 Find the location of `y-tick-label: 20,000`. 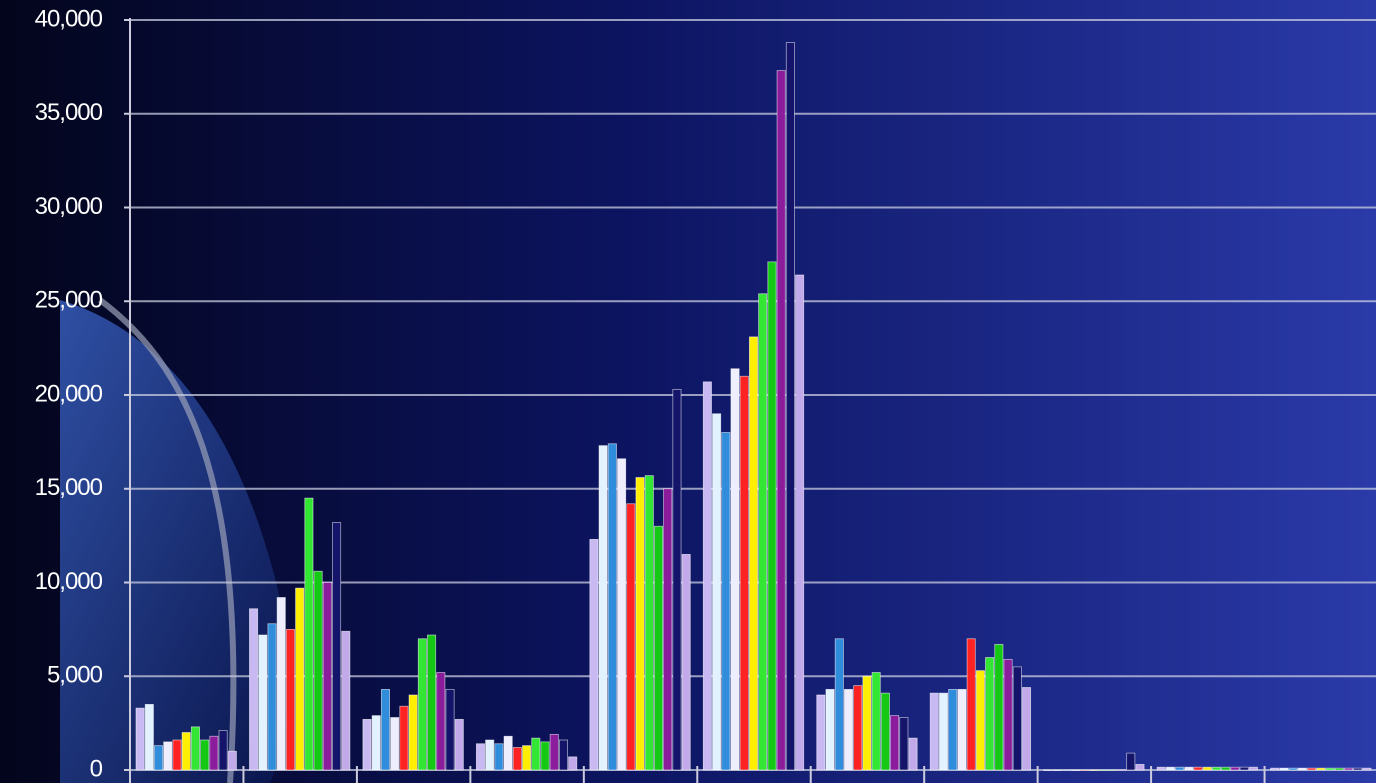

y-tick-label: 20,000 is located at coordinates (69, 393).